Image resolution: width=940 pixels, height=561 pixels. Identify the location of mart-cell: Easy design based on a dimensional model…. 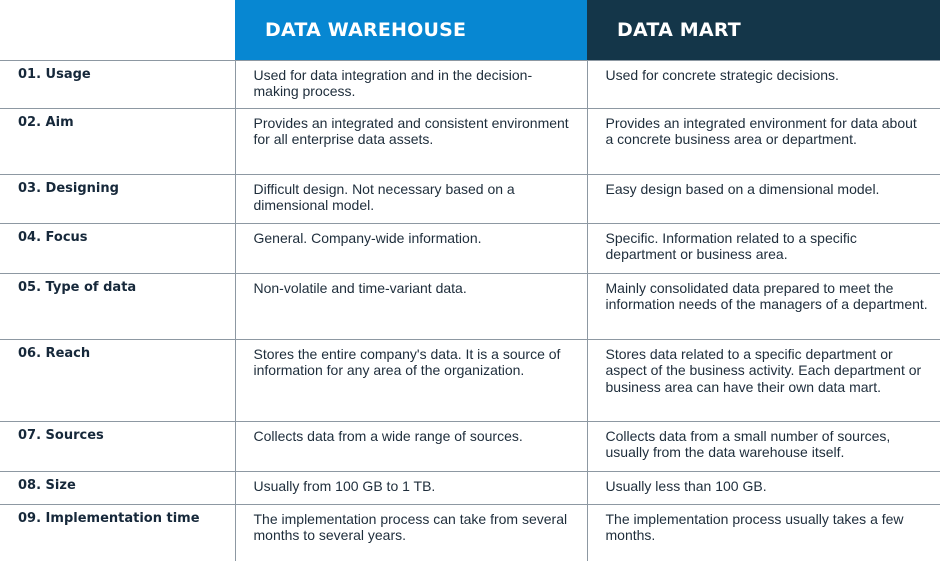
(763, 198).